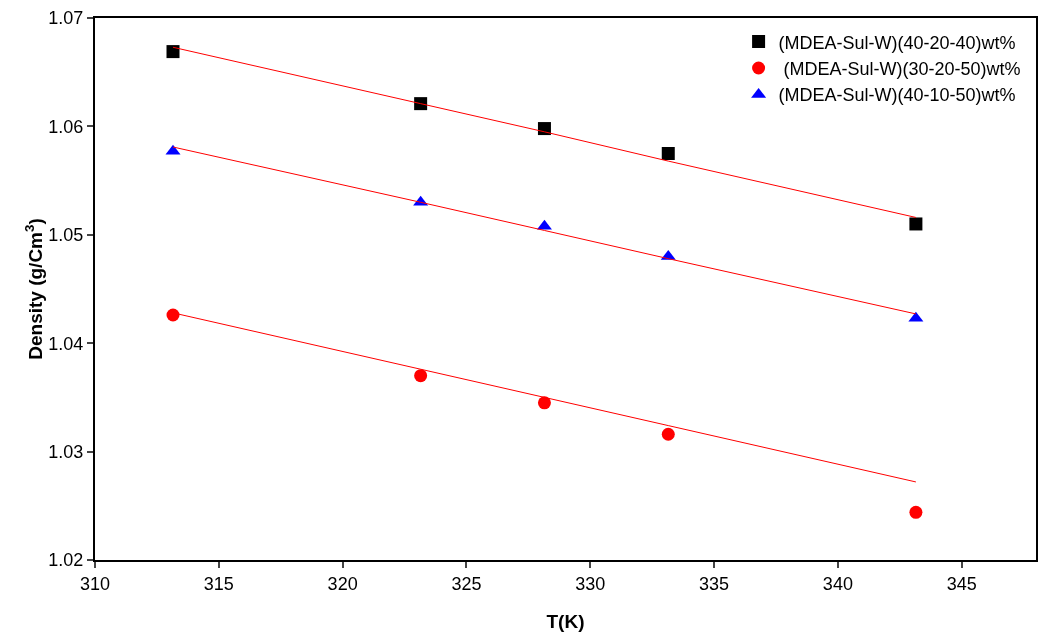 Image resolution: width=1044 pixels, height=642 pixels. Describe the element at coordinates (66, 343) in the screenshot. I see `y-tick-label: 1.04` at that location.